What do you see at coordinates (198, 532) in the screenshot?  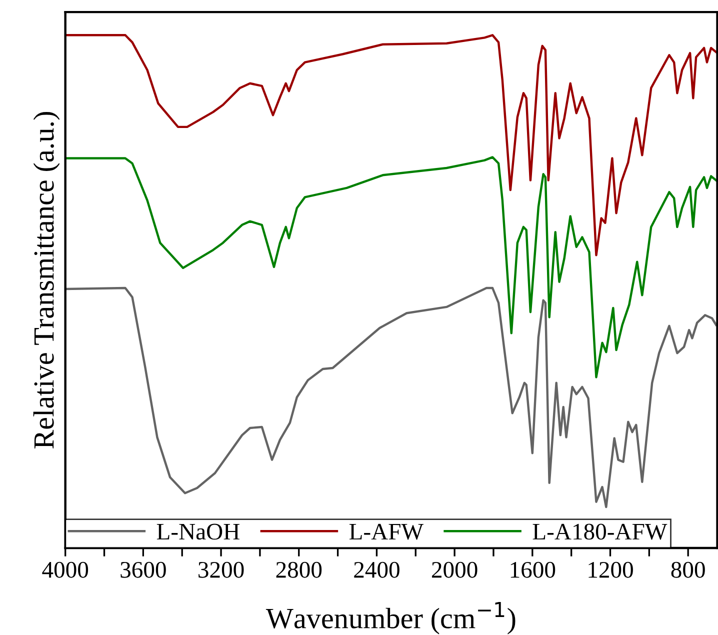 I see `legend-label: L-NaOH` at bounding box center [198, 532].